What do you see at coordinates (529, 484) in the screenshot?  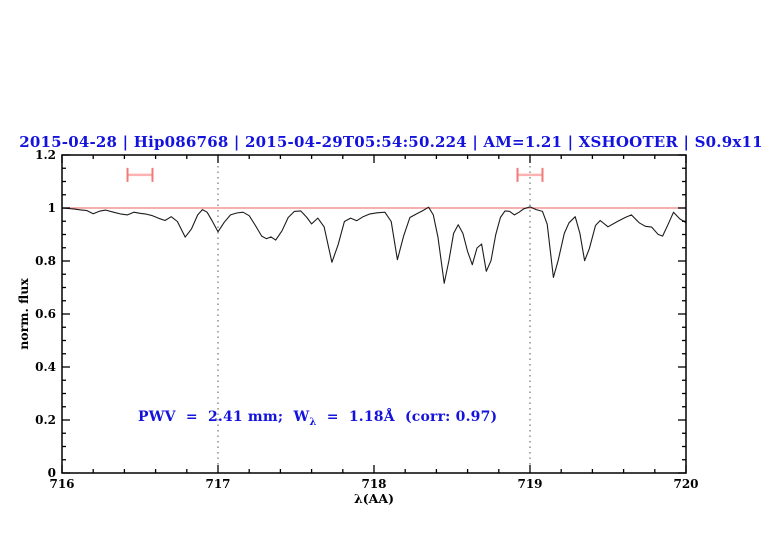 I see `x-tick-label: 719` at bounding box center [529, 484].